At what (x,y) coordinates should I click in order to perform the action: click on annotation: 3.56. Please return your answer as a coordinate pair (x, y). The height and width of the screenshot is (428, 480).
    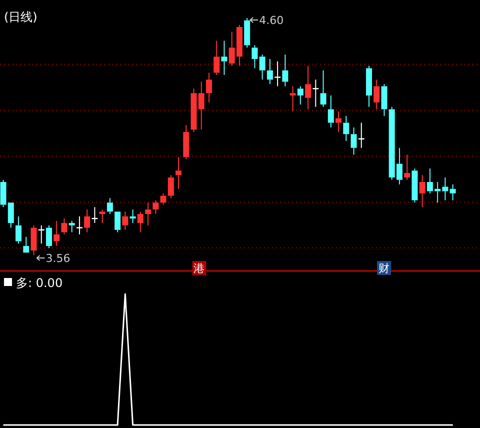
    Looking at the image, I should click on (58, 258).